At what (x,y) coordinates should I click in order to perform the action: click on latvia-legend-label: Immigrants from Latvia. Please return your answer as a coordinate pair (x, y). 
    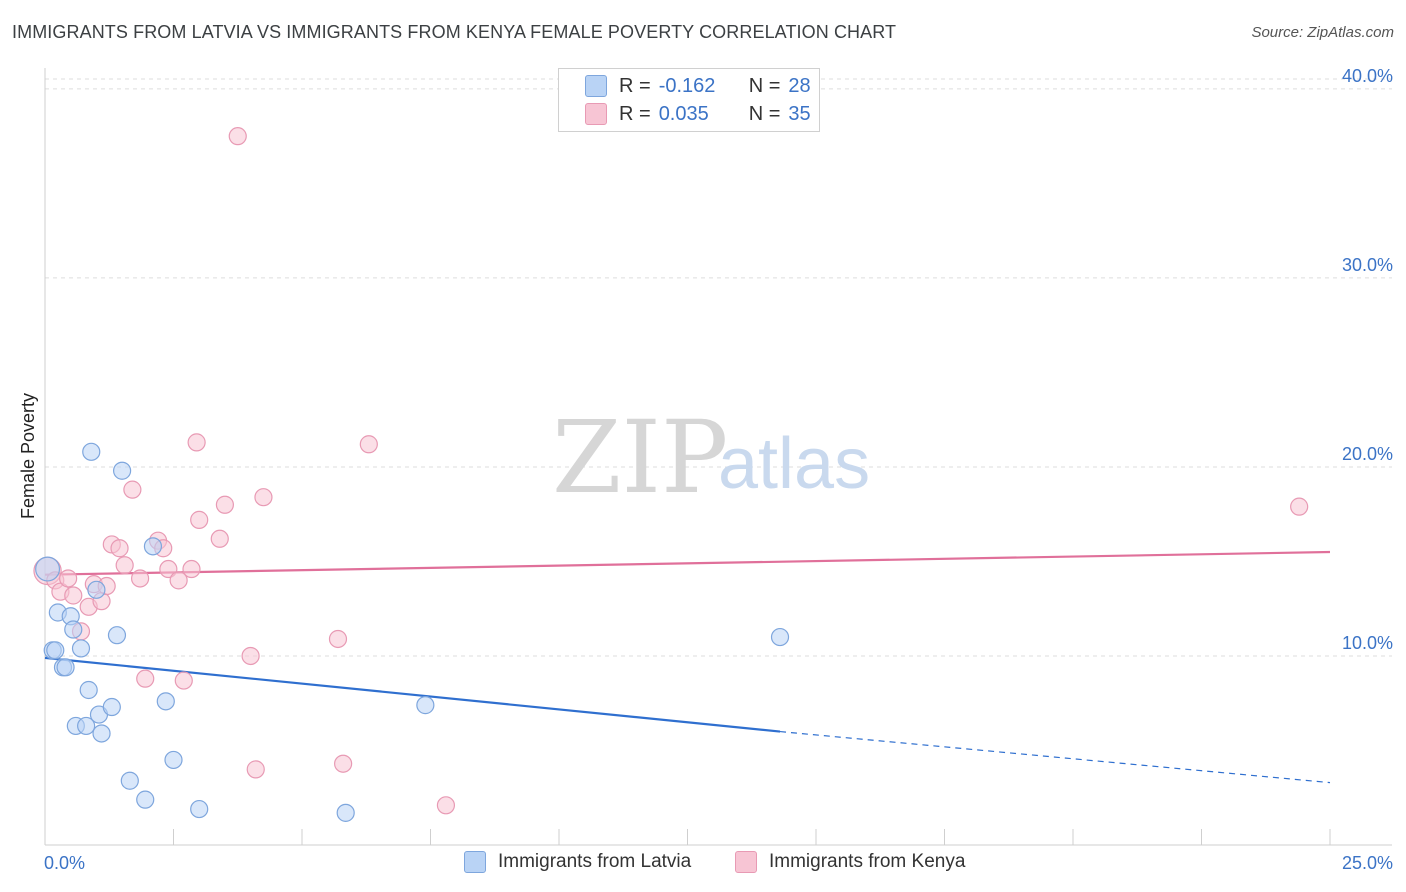
    Looking at the image, I should click on (595, 861).